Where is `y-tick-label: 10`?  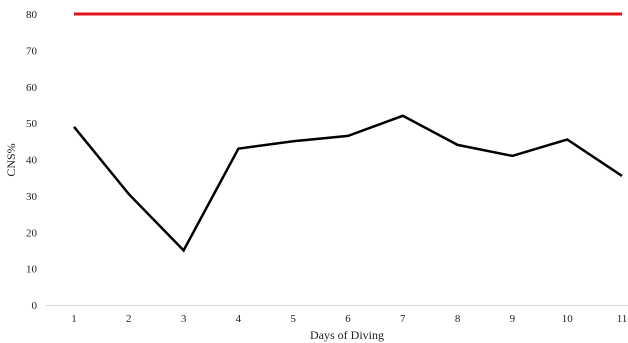 y-tick-label: 10 is located at coordinates (32, 270).